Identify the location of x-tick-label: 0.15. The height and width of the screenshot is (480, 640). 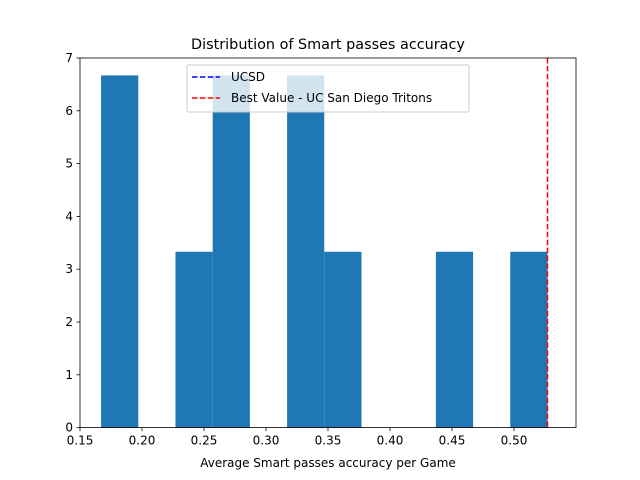
(80, 441).